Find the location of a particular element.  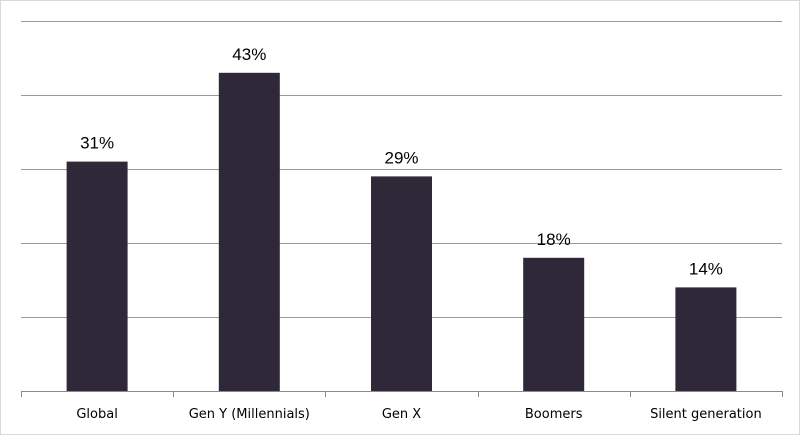

bar-gen-y-millennials is located at coordinates (249, 232).